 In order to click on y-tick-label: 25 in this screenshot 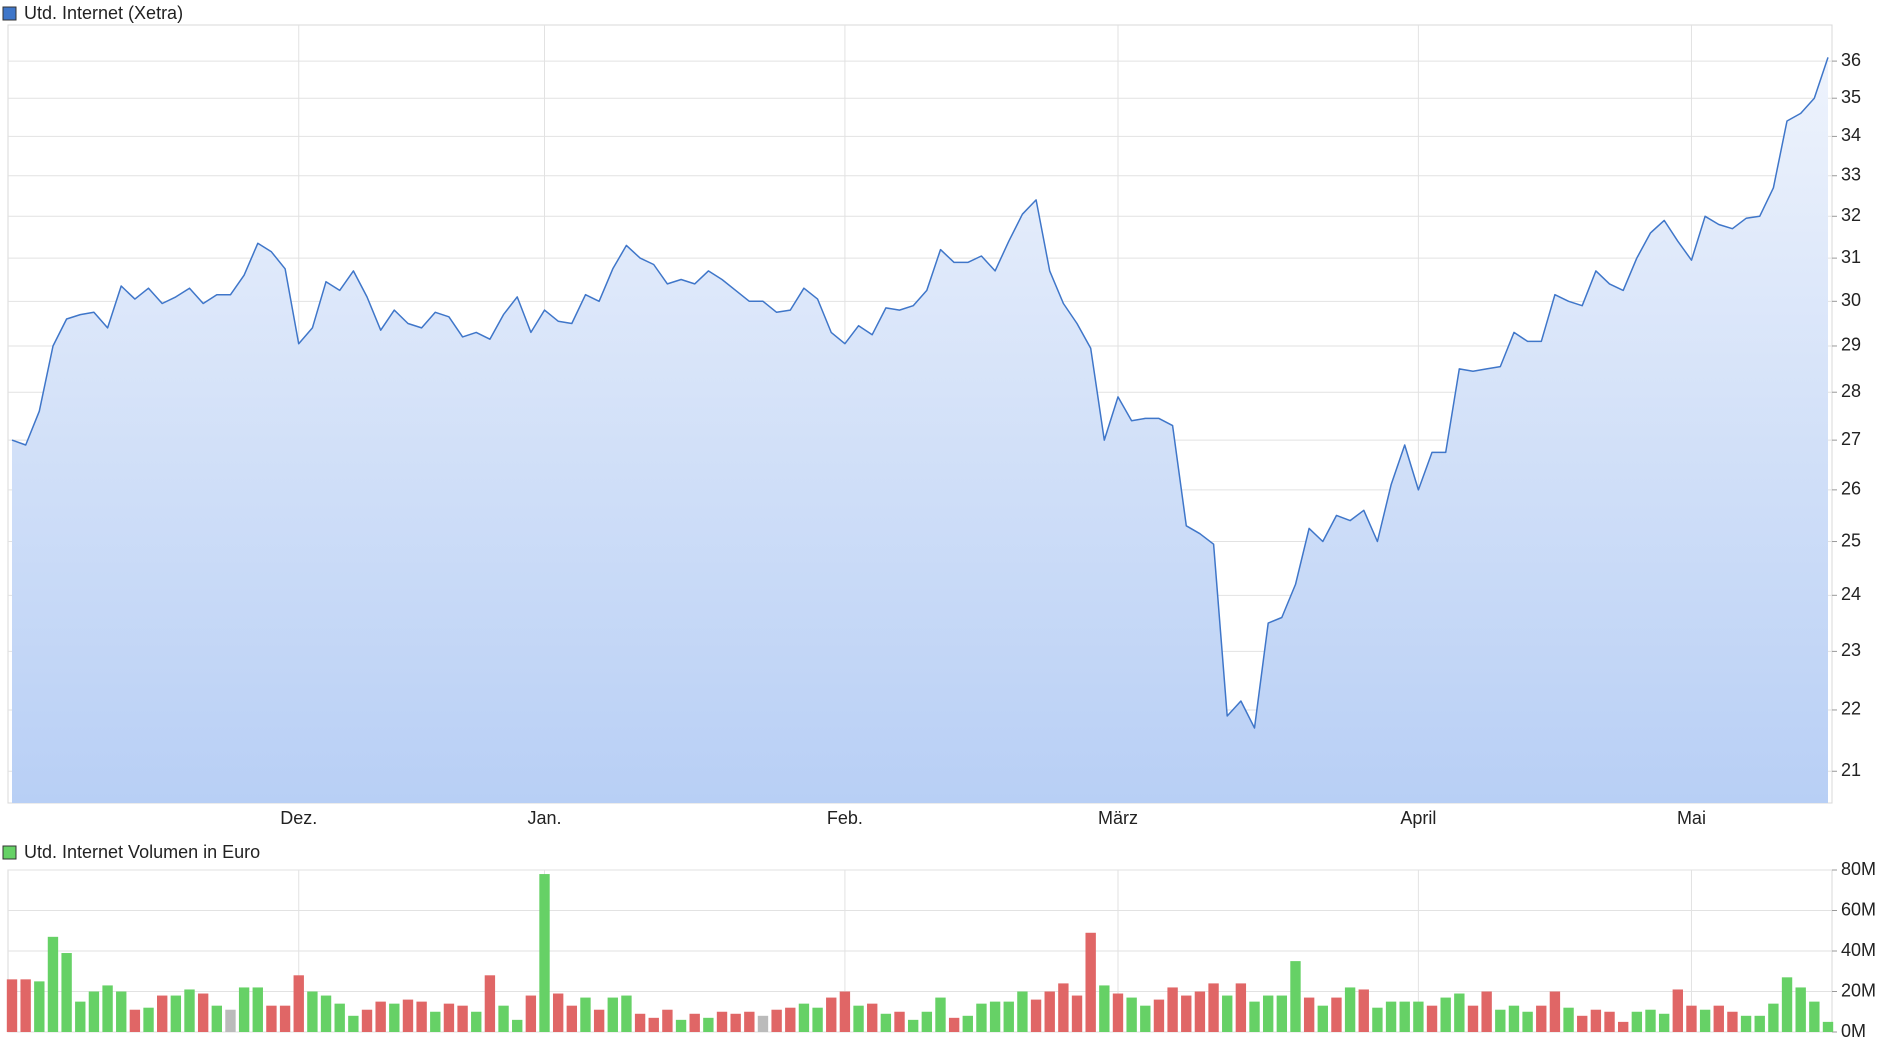, I will do `click(1851, 540)`.